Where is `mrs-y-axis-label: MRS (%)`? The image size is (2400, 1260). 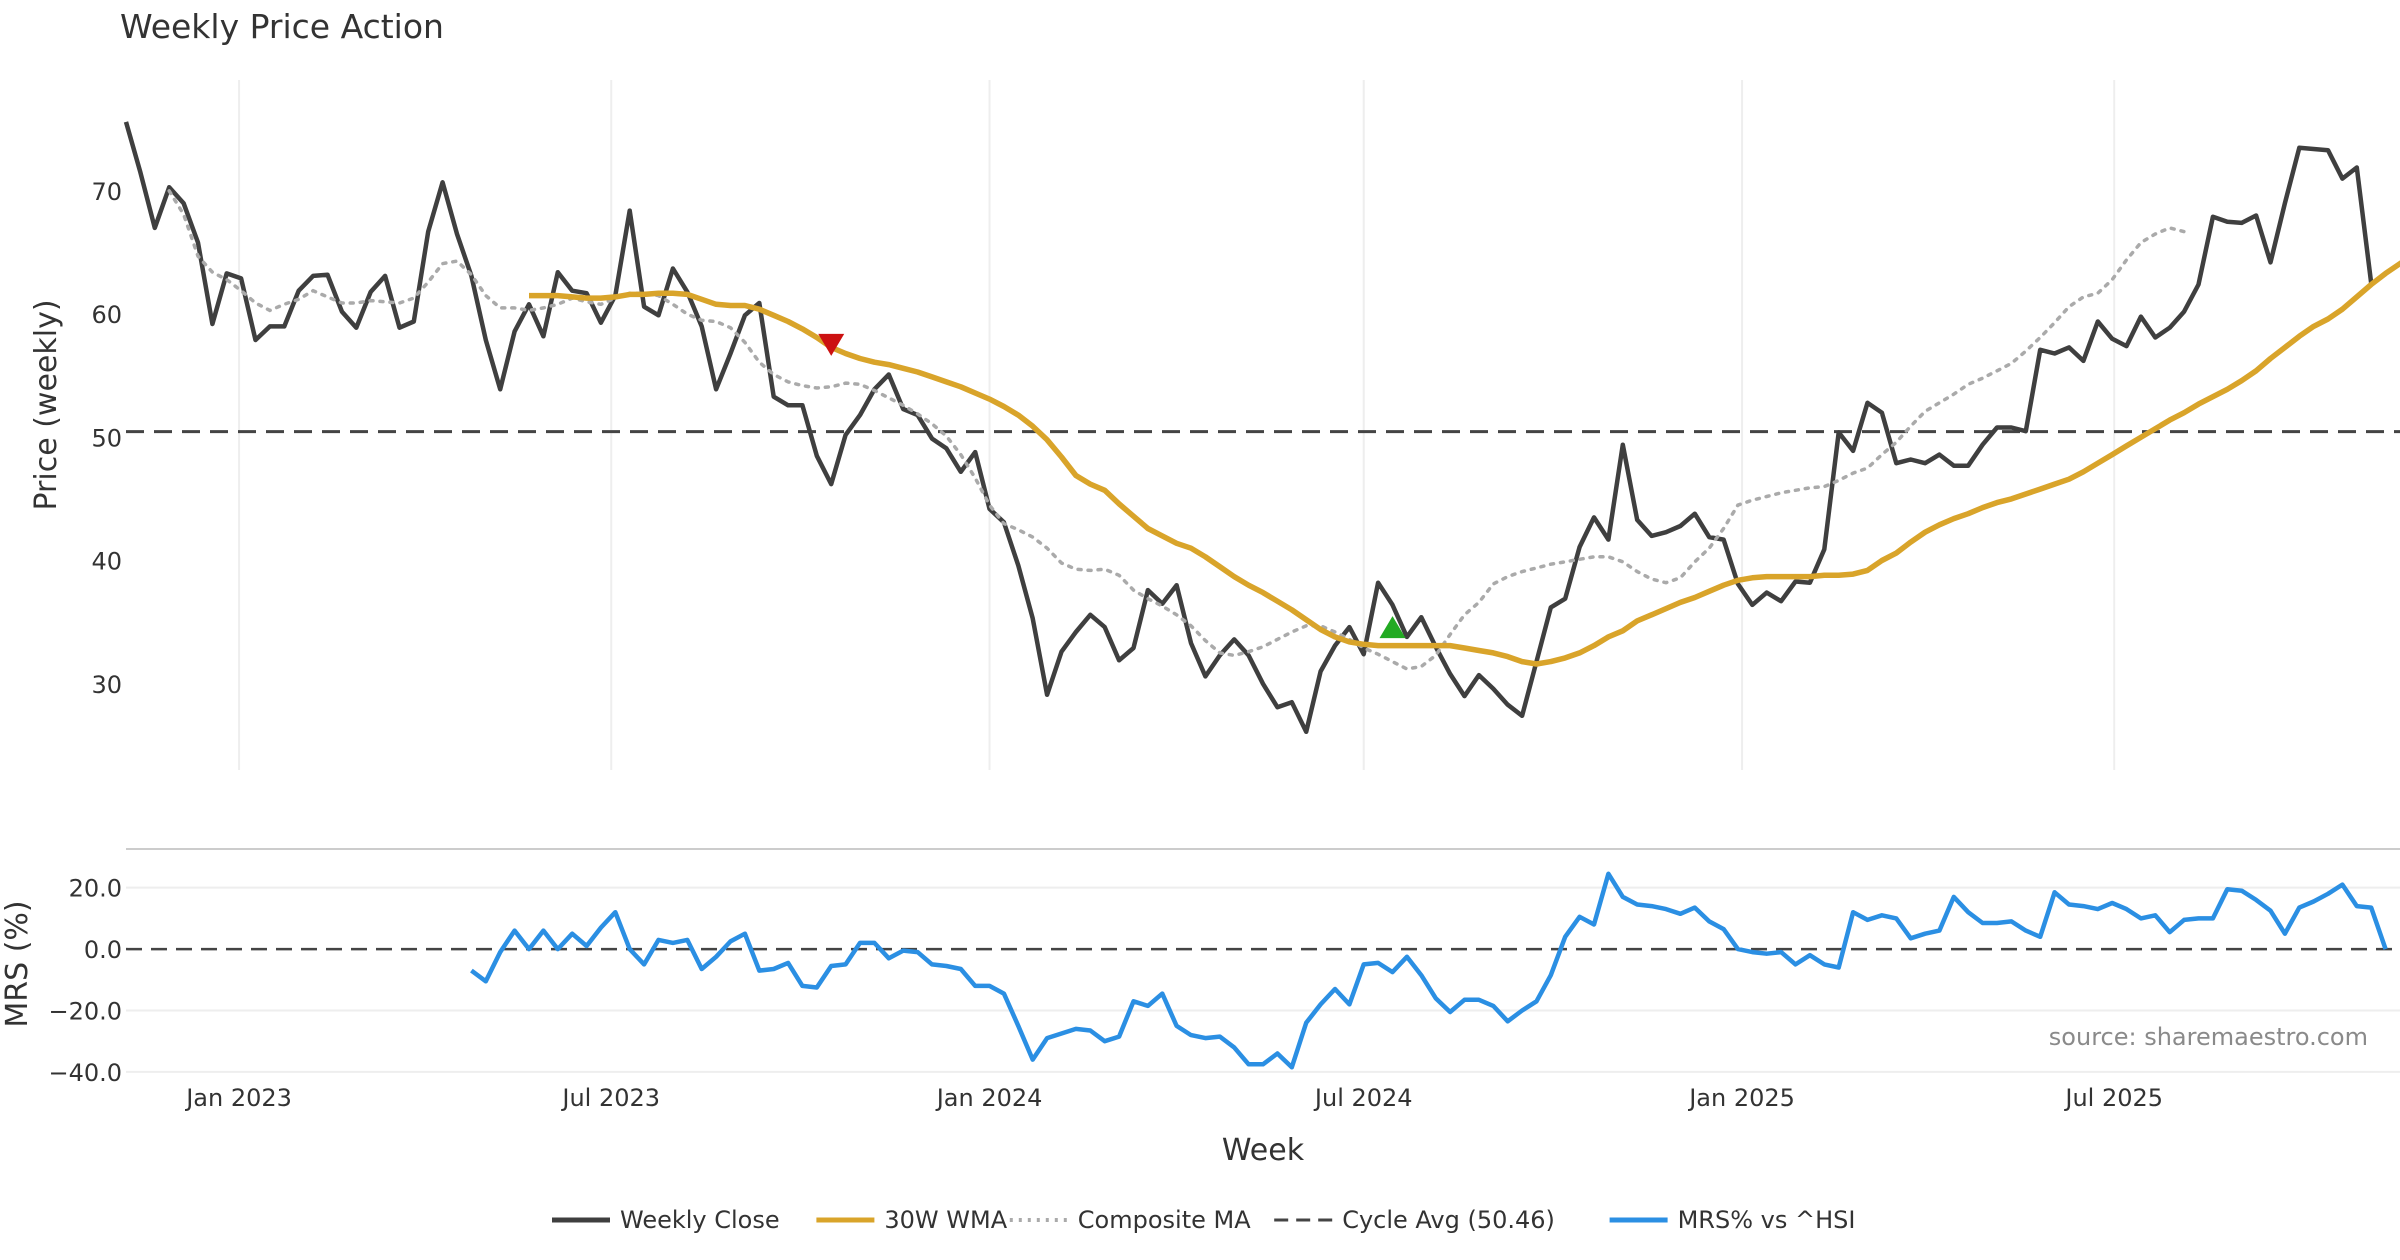 mrs-y-axis-label: MRS (%) is located at coordinates (17, 963).